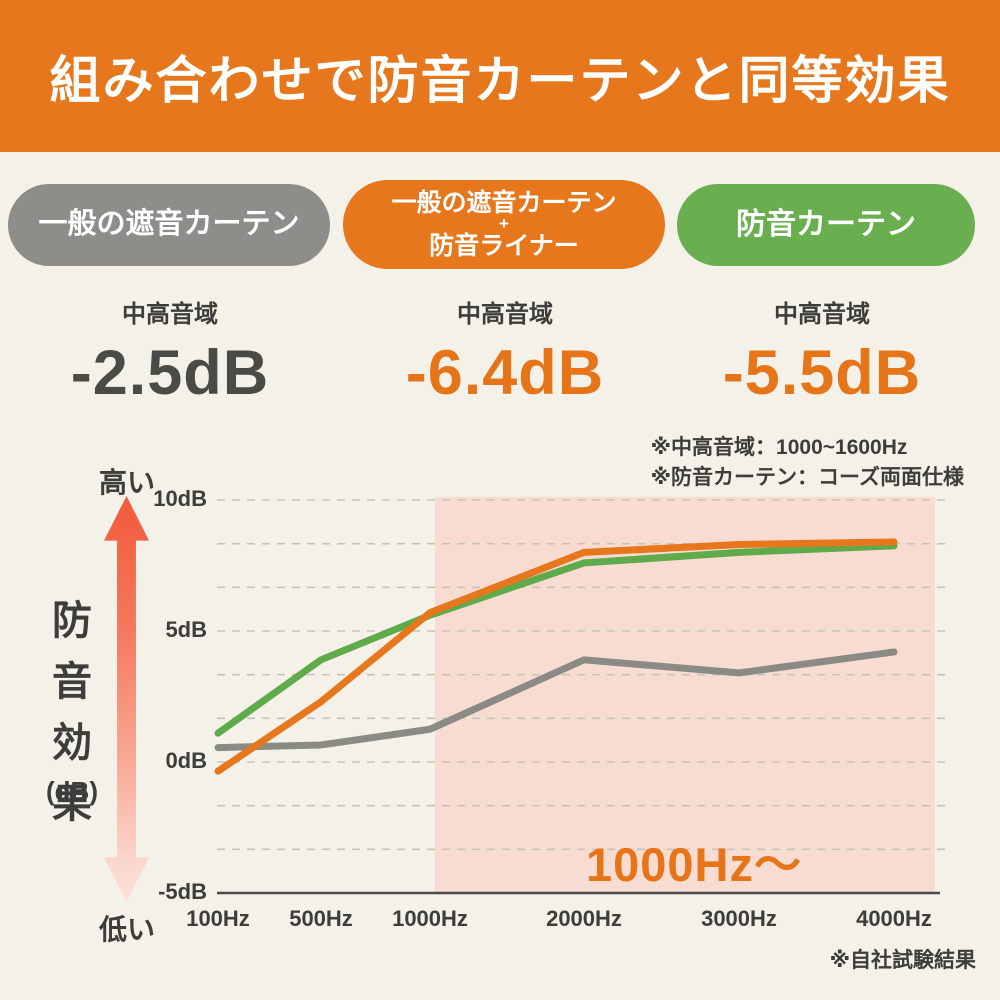  Describe the element at coordinates (72, 621) in the screenshot. I see `y-axis-title-char: 防` at that location.